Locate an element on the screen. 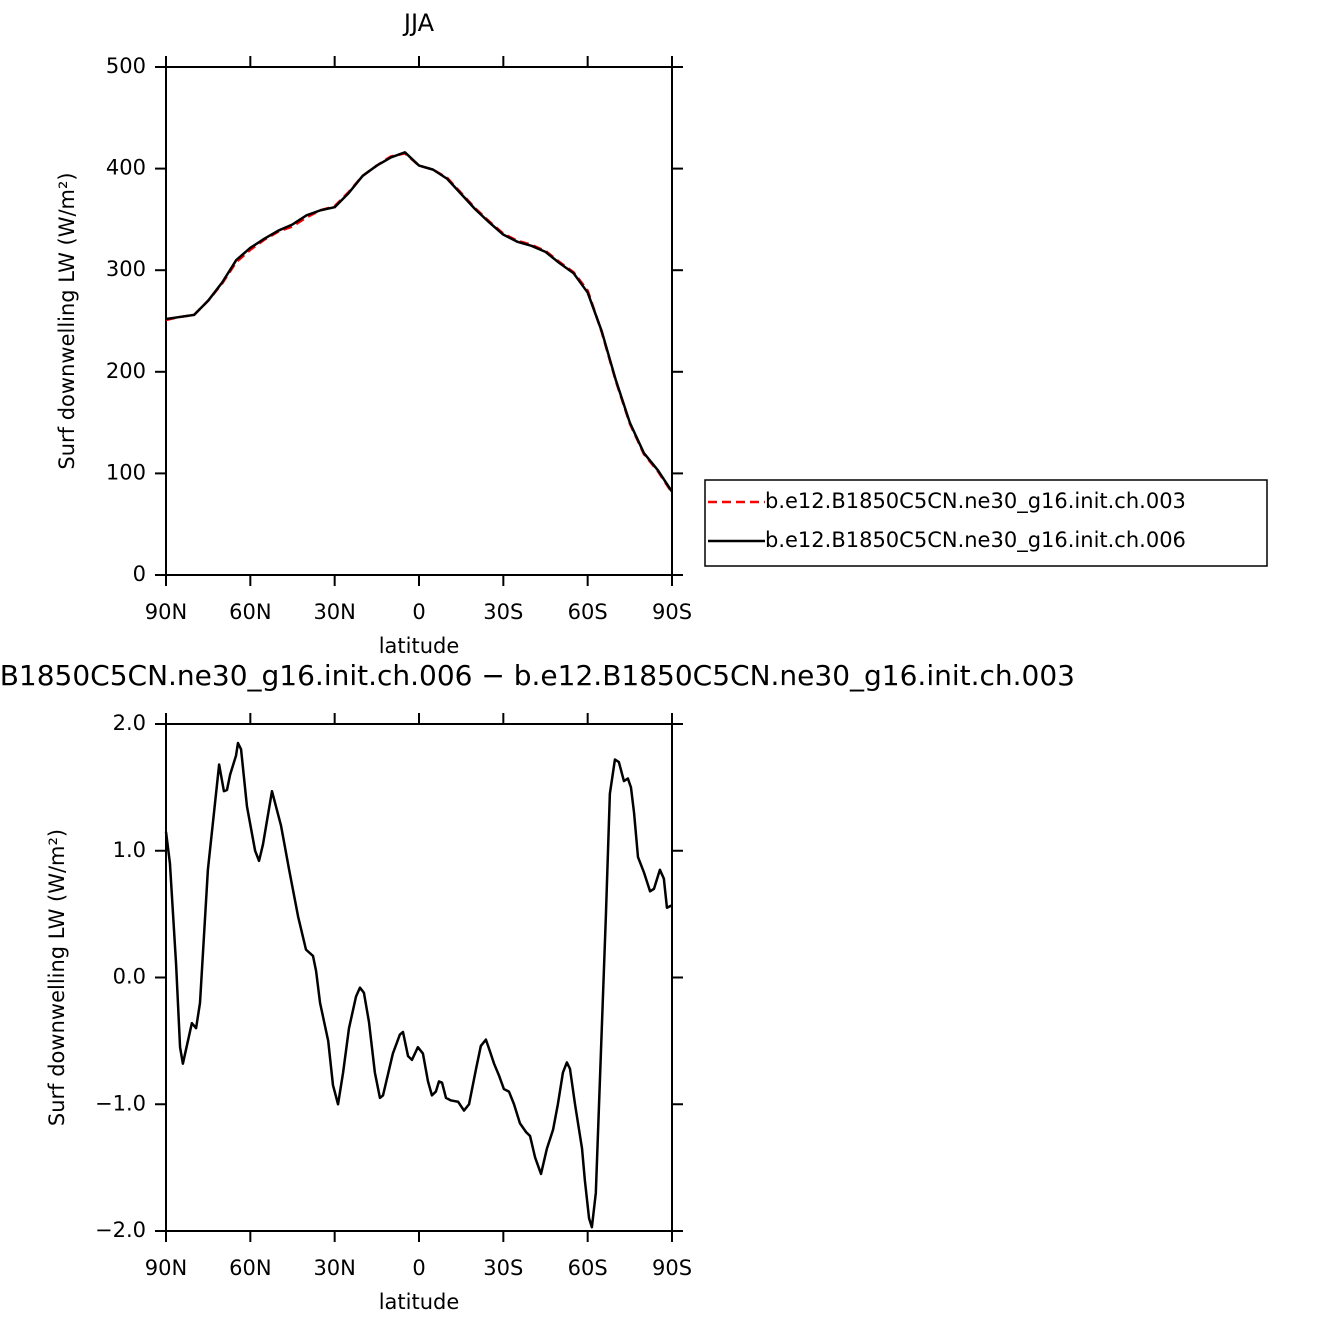  legend-label: b.e12.B1850C5CN.ne30_g16.init.ch.006 is located at coordinates (975, 540).